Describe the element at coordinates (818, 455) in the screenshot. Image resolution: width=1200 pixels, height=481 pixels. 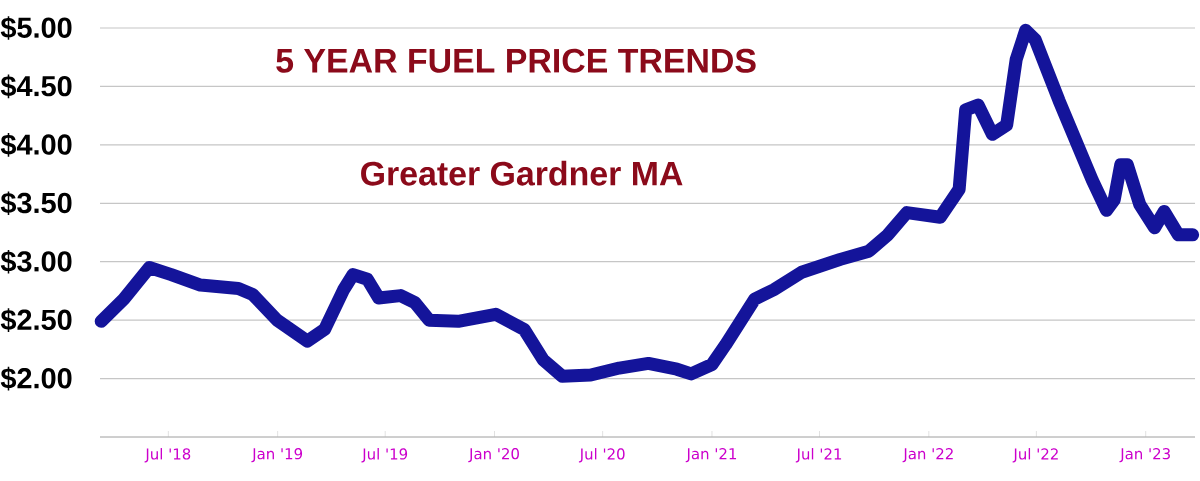
I see `x-tick-label: Jul '21` at that location.